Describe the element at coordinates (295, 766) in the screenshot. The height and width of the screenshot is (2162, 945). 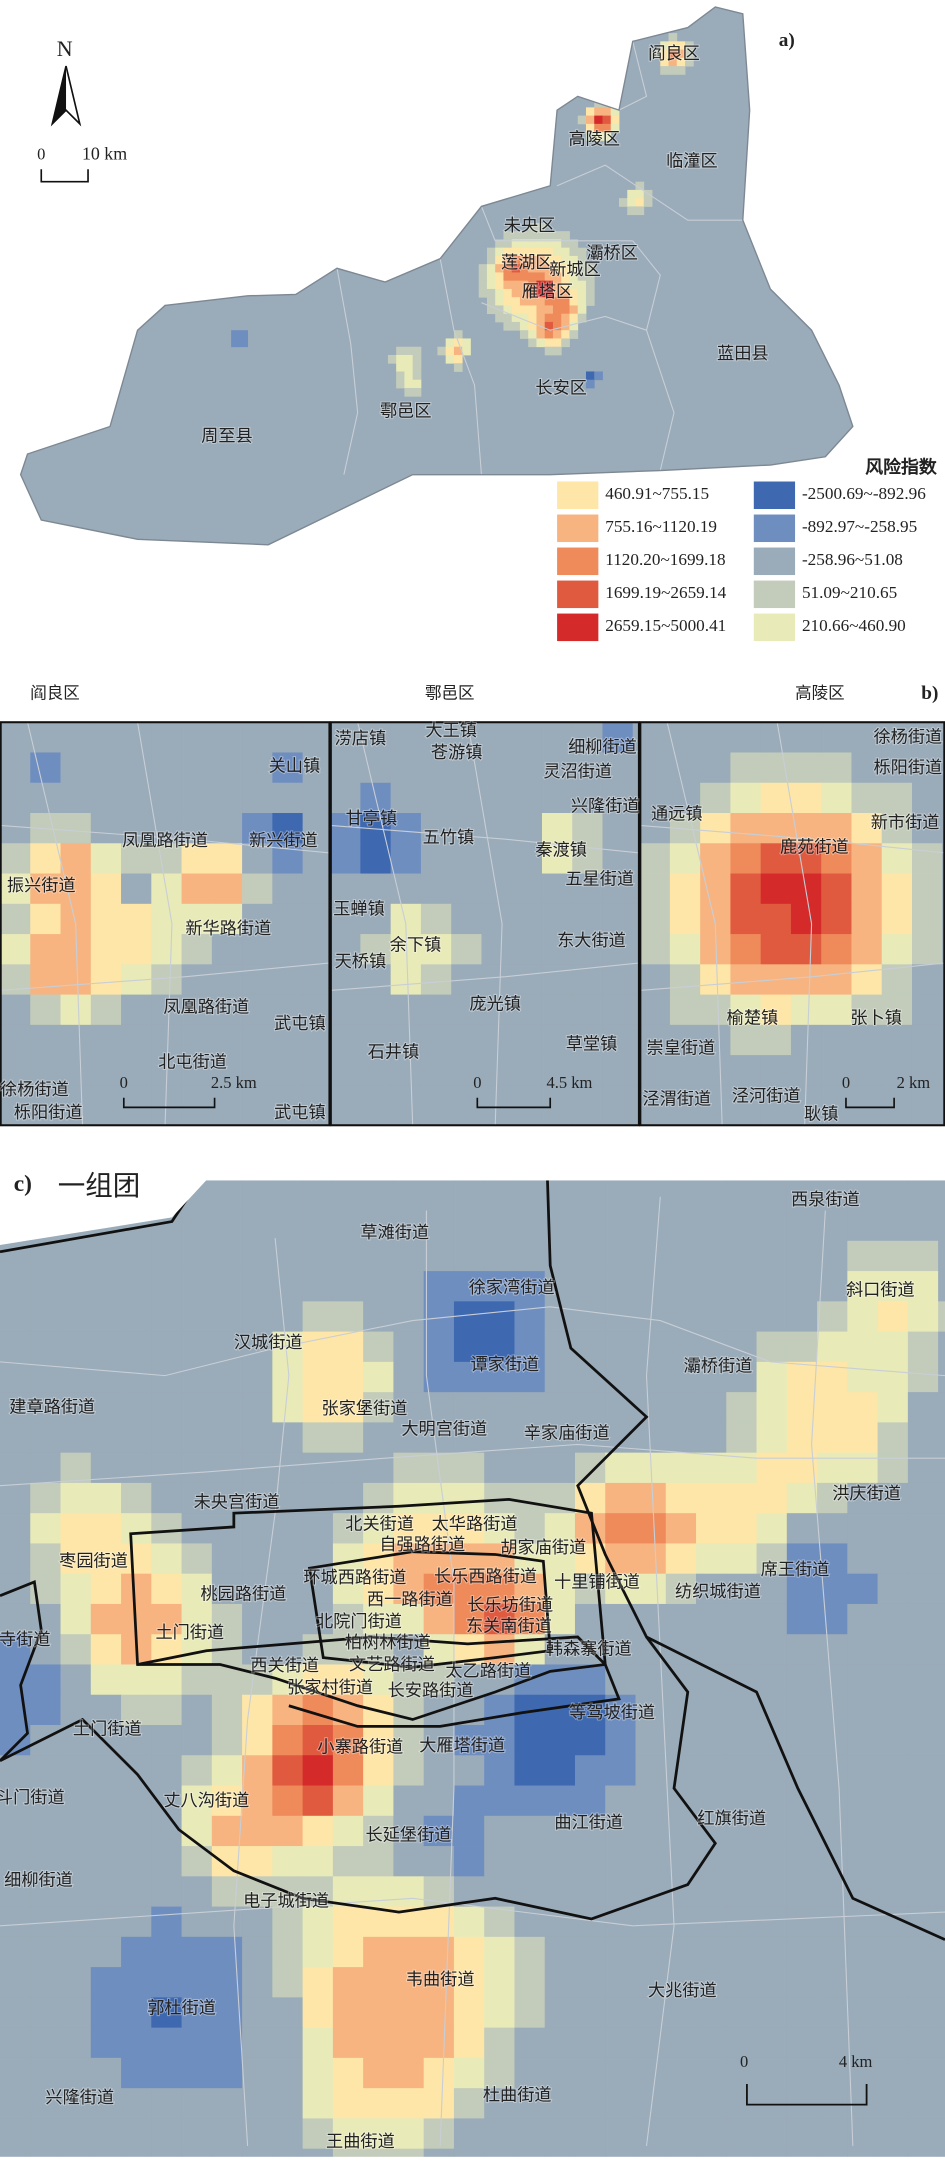
I see `place-label: 关山镇` at that location.